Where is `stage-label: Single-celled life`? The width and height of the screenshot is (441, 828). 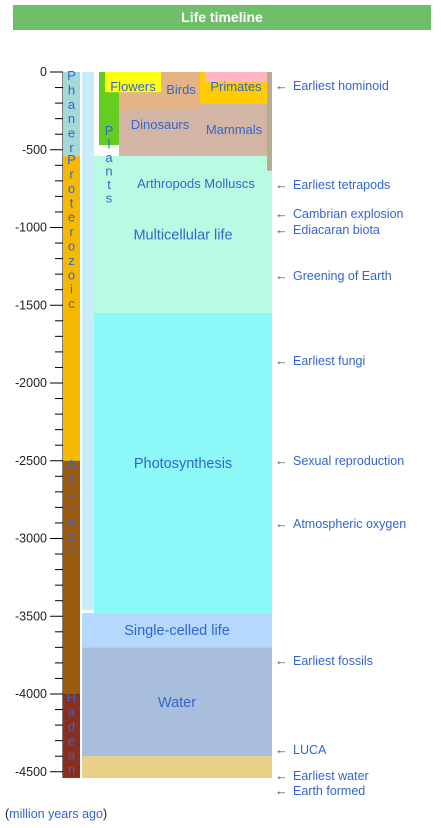
stage-label: Single-celled life is located at coordinates (177, 631).